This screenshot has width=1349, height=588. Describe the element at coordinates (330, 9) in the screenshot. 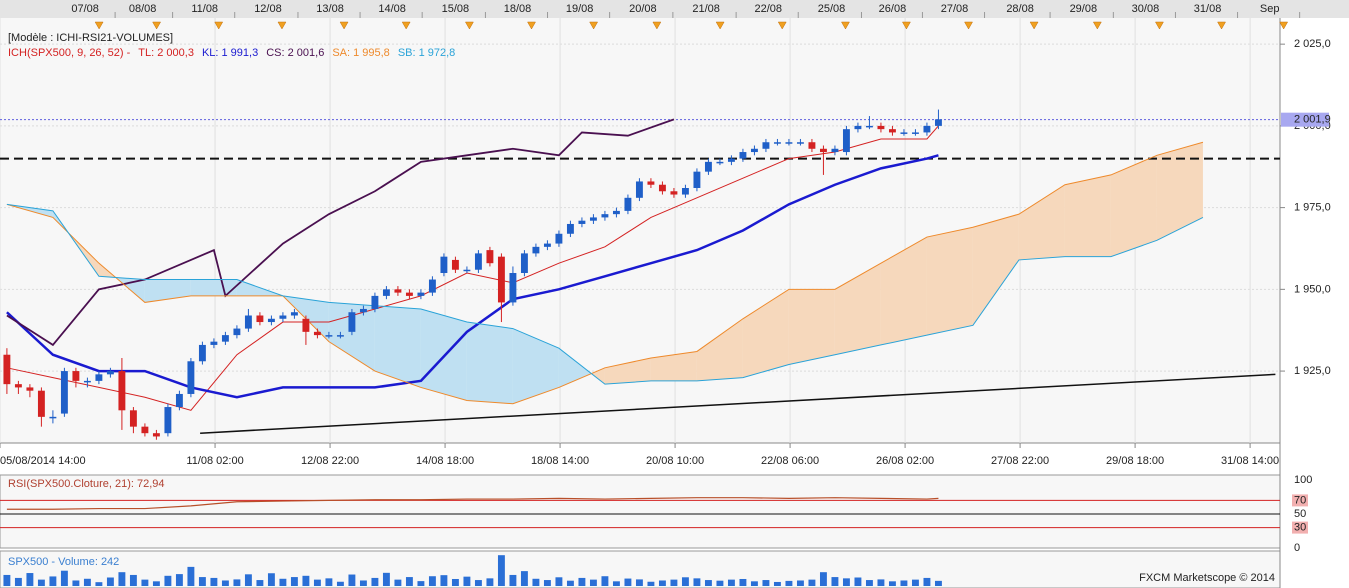

I see `top-date-label: 13/08` at that location.